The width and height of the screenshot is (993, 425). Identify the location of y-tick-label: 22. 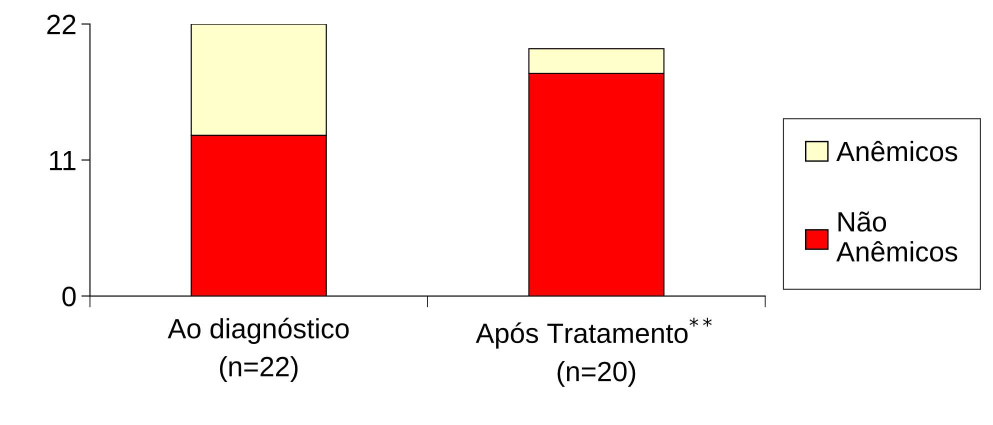
(61, 24).